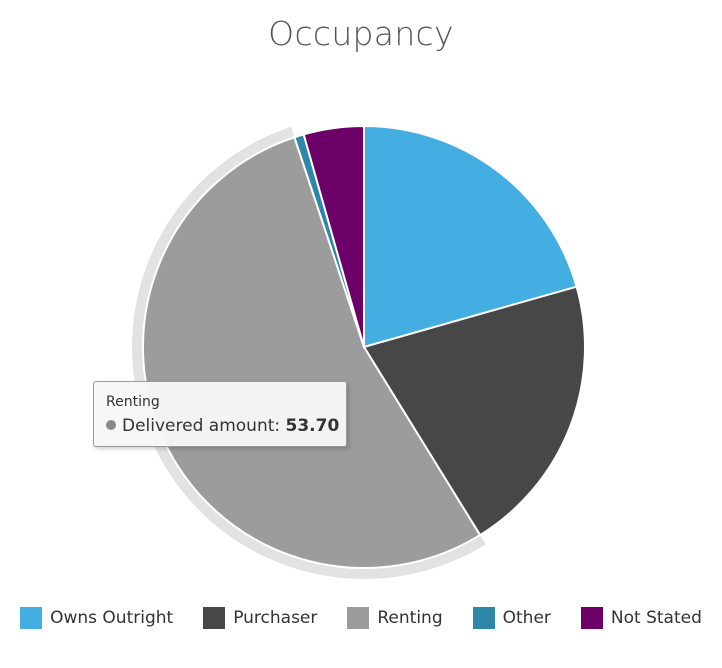  I want to click on legend-label: Purchaser, so click(275, 618).